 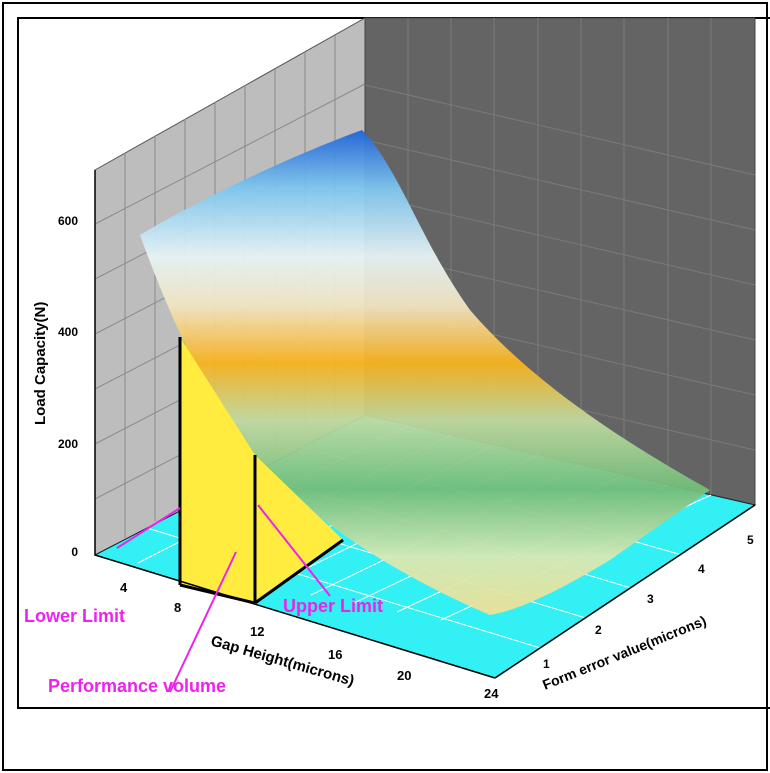 I want to click on z-tick-200: 200, so click(x=68, y=444).